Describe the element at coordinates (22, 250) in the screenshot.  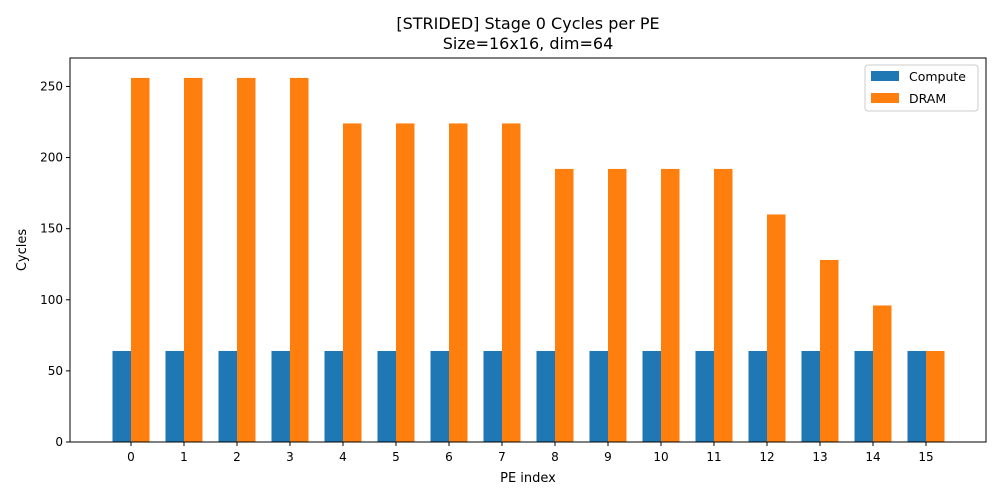
I see `y-axis-label: Cycles` at that location.